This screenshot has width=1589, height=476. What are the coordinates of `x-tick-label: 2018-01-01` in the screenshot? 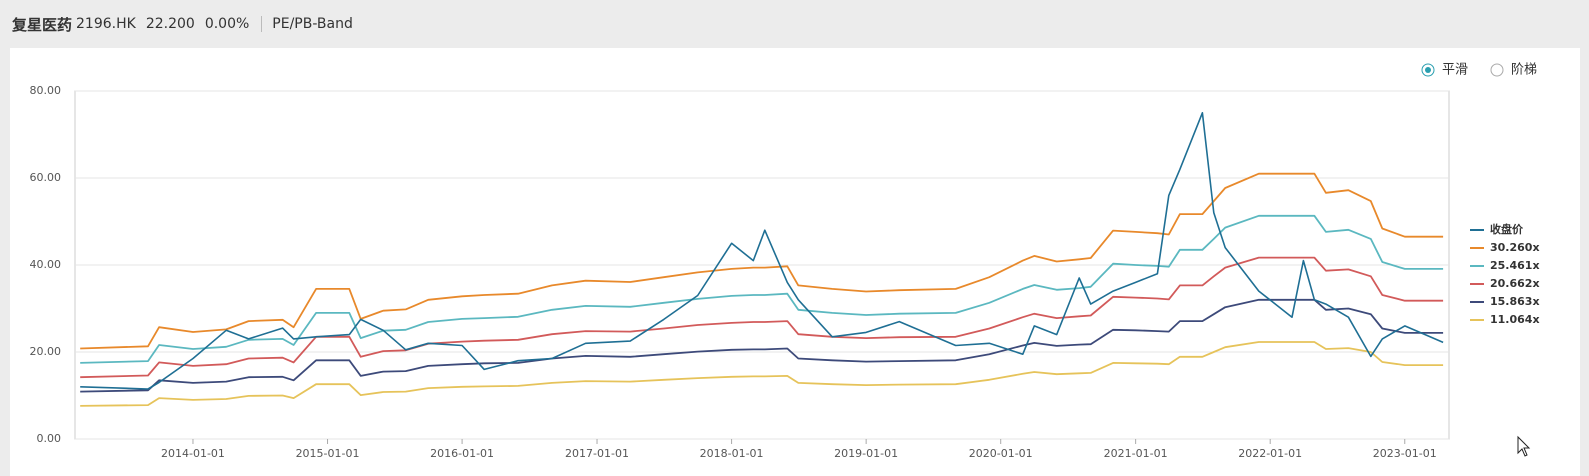 It's located at (732, 453).